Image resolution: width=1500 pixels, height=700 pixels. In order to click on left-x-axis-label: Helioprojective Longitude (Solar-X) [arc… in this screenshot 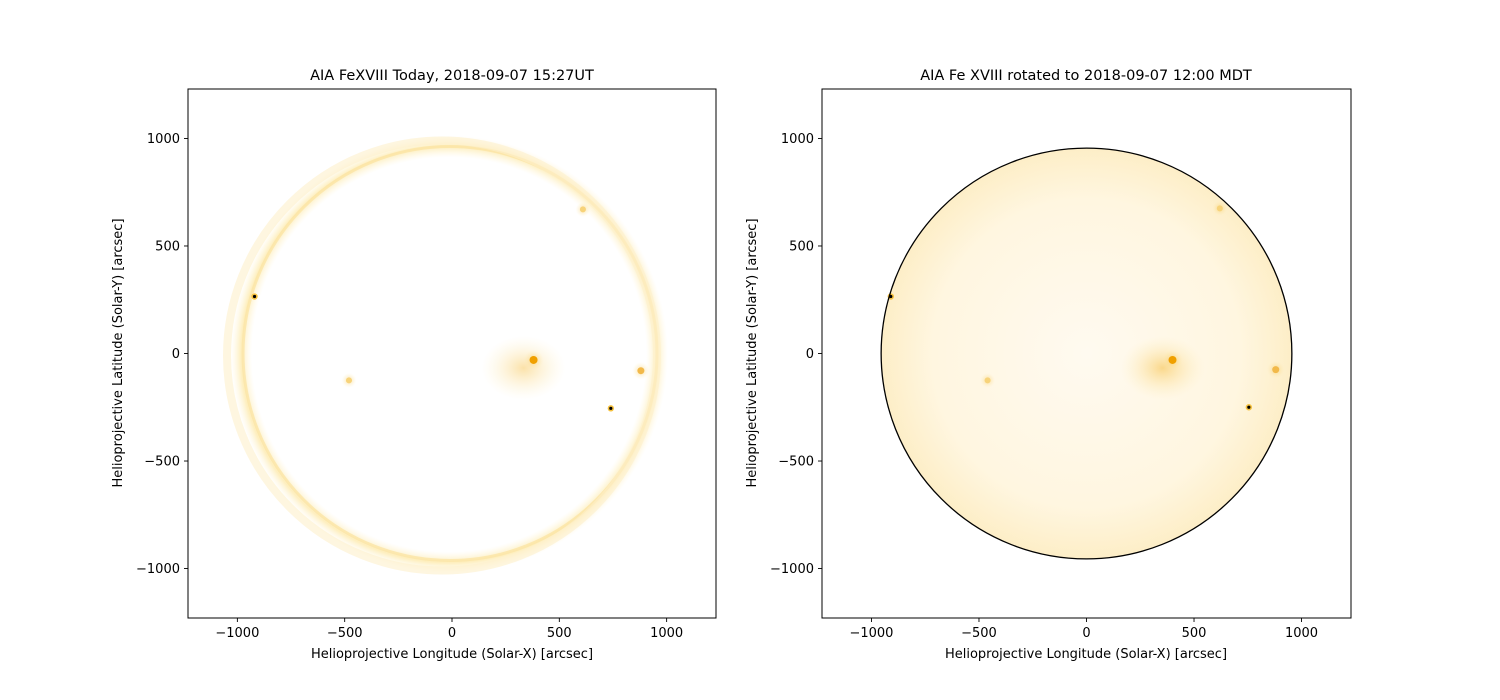, I will do `click(452, 654)`.